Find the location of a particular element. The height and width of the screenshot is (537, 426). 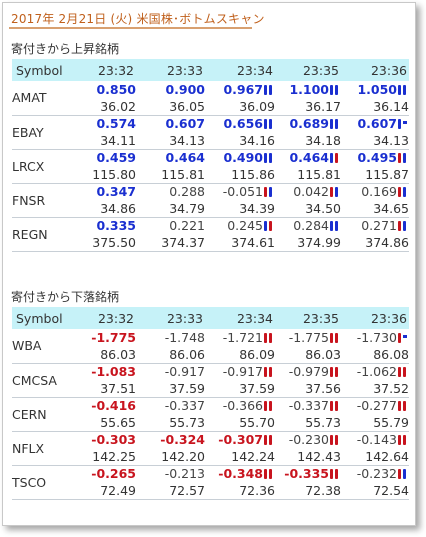

price-change-value: 0.169 is located at coordinates (379, 192).